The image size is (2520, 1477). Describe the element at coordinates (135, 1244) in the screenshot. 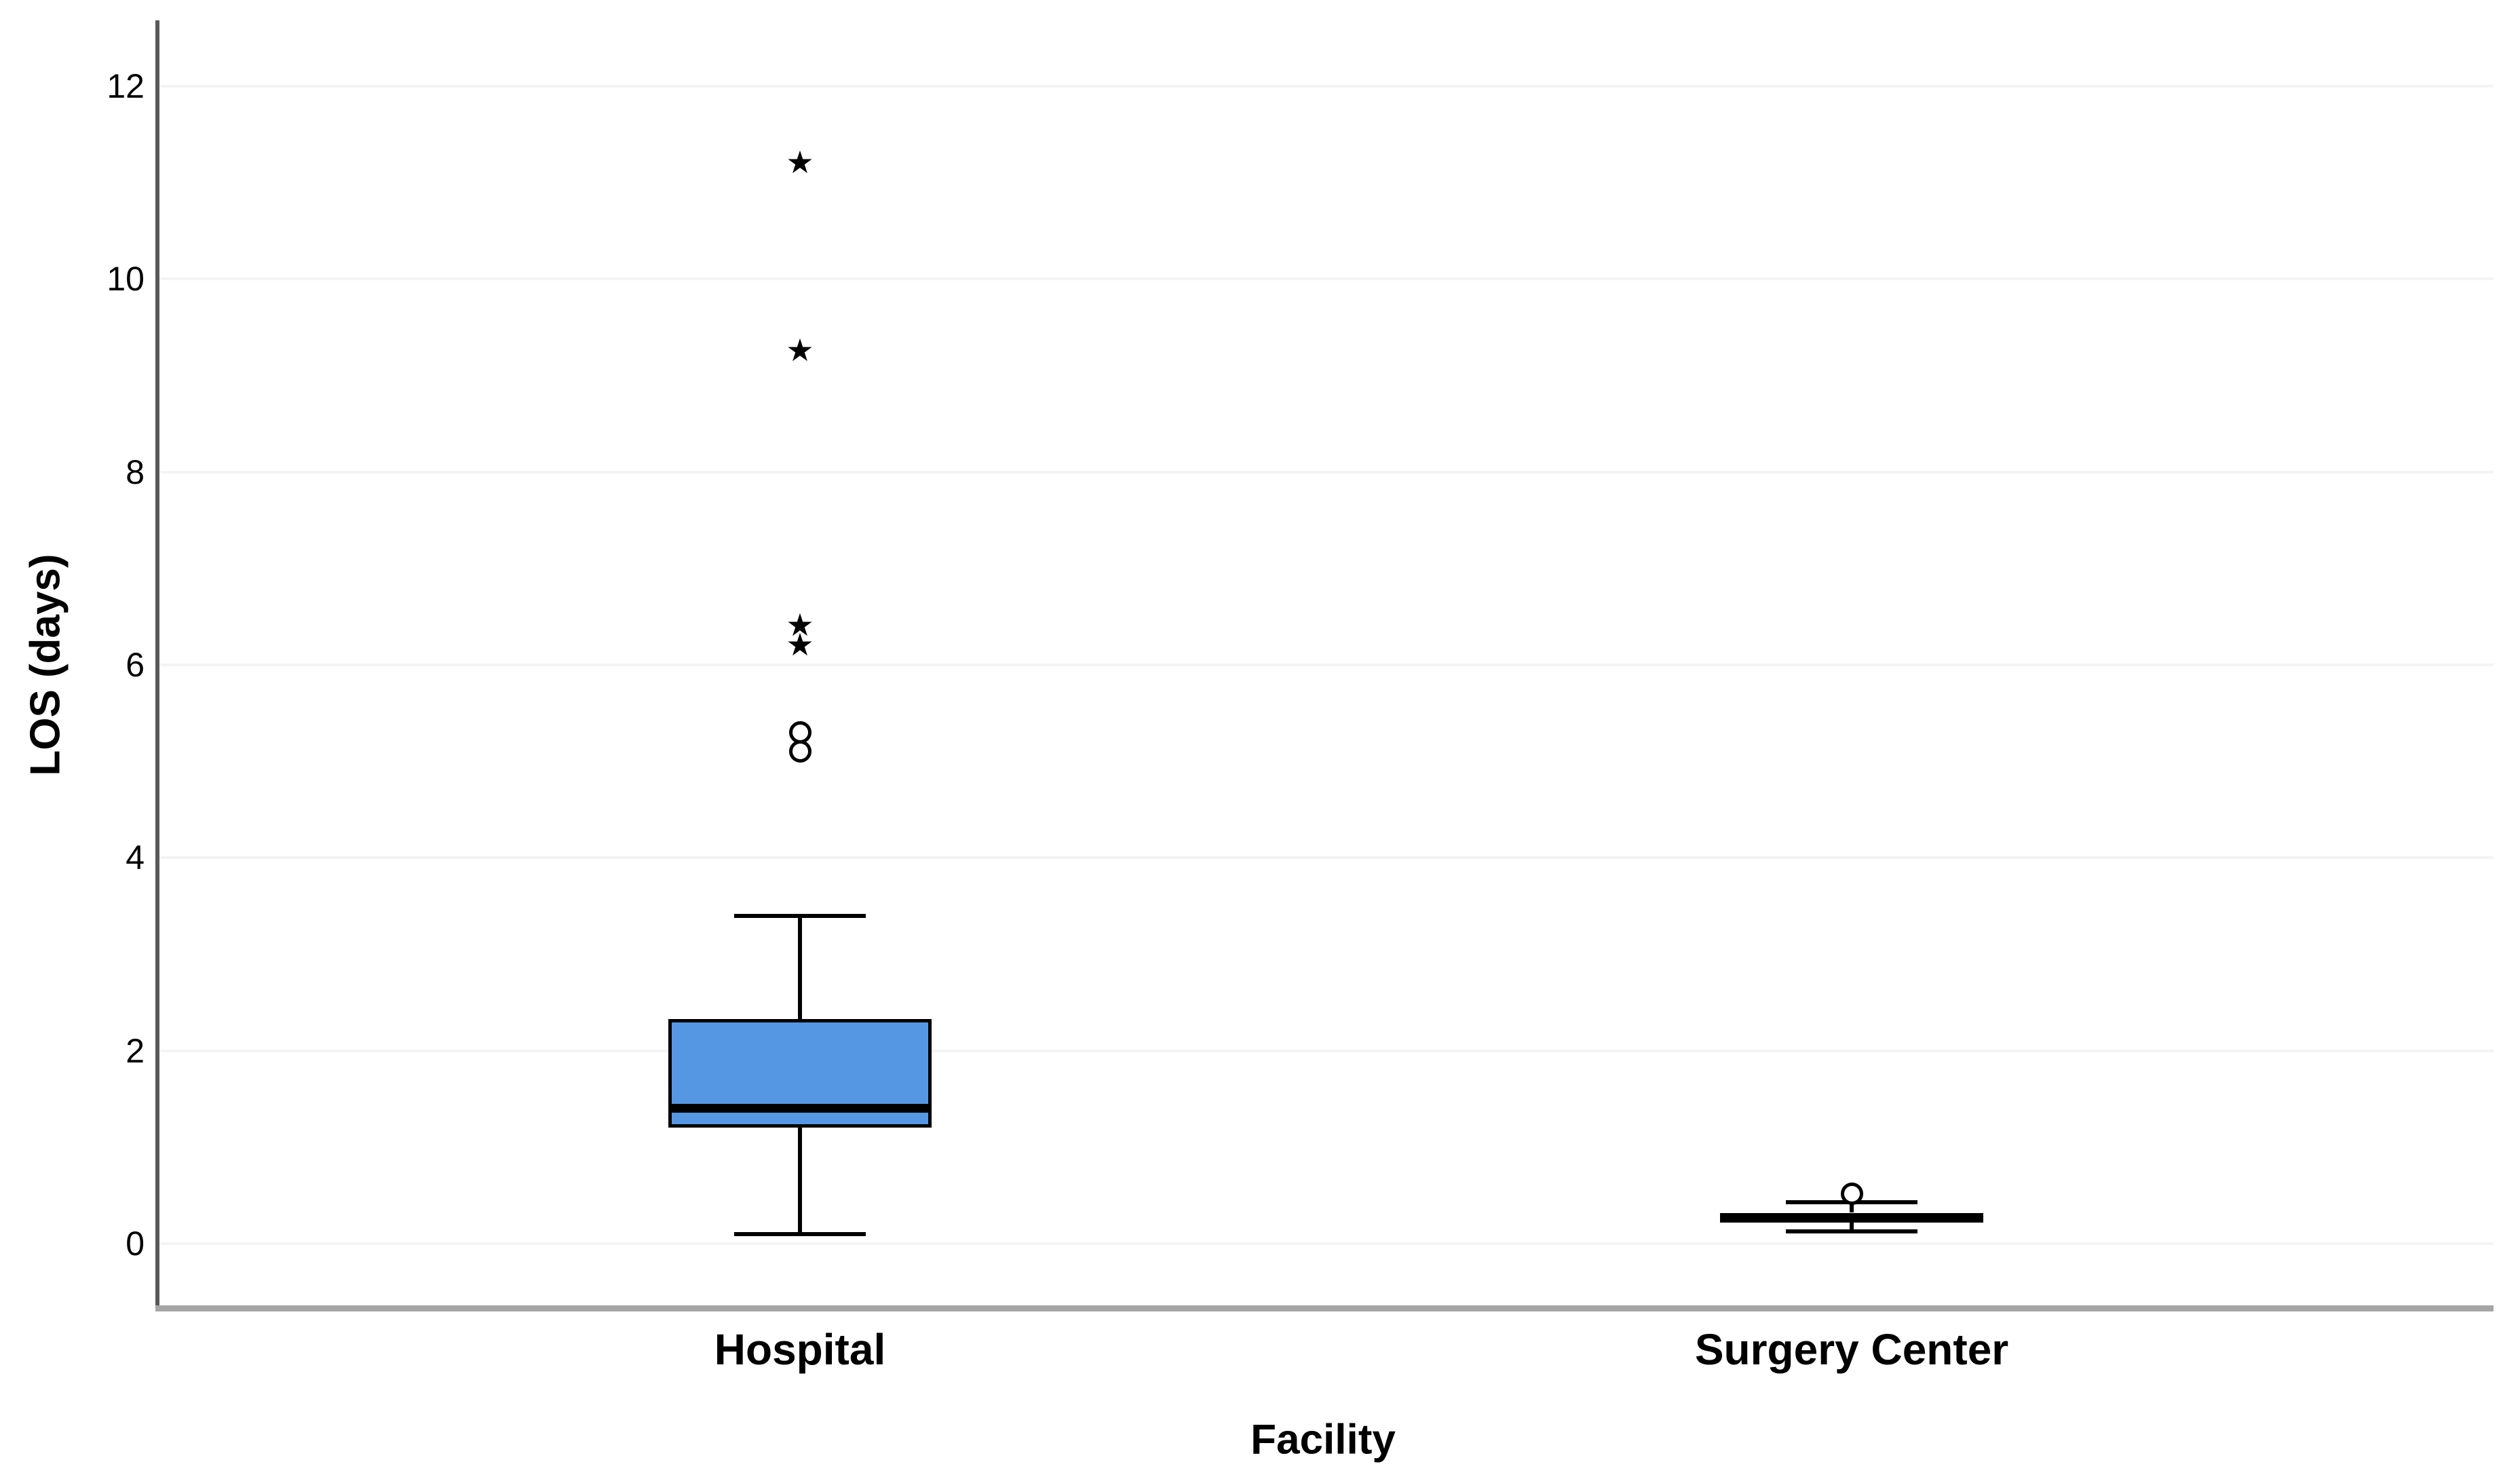

I see `y-tick-label: 0` at that location.